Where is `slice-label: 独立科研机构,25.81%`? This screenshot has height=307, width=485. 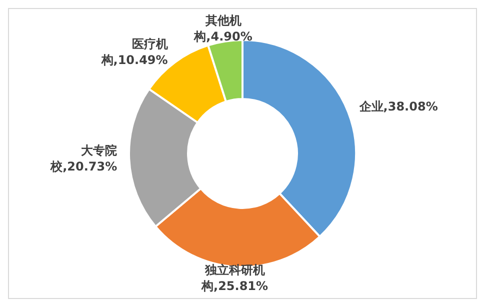 slice-label: 独立科研机构,25.81% is located at coordinates (234, 277).